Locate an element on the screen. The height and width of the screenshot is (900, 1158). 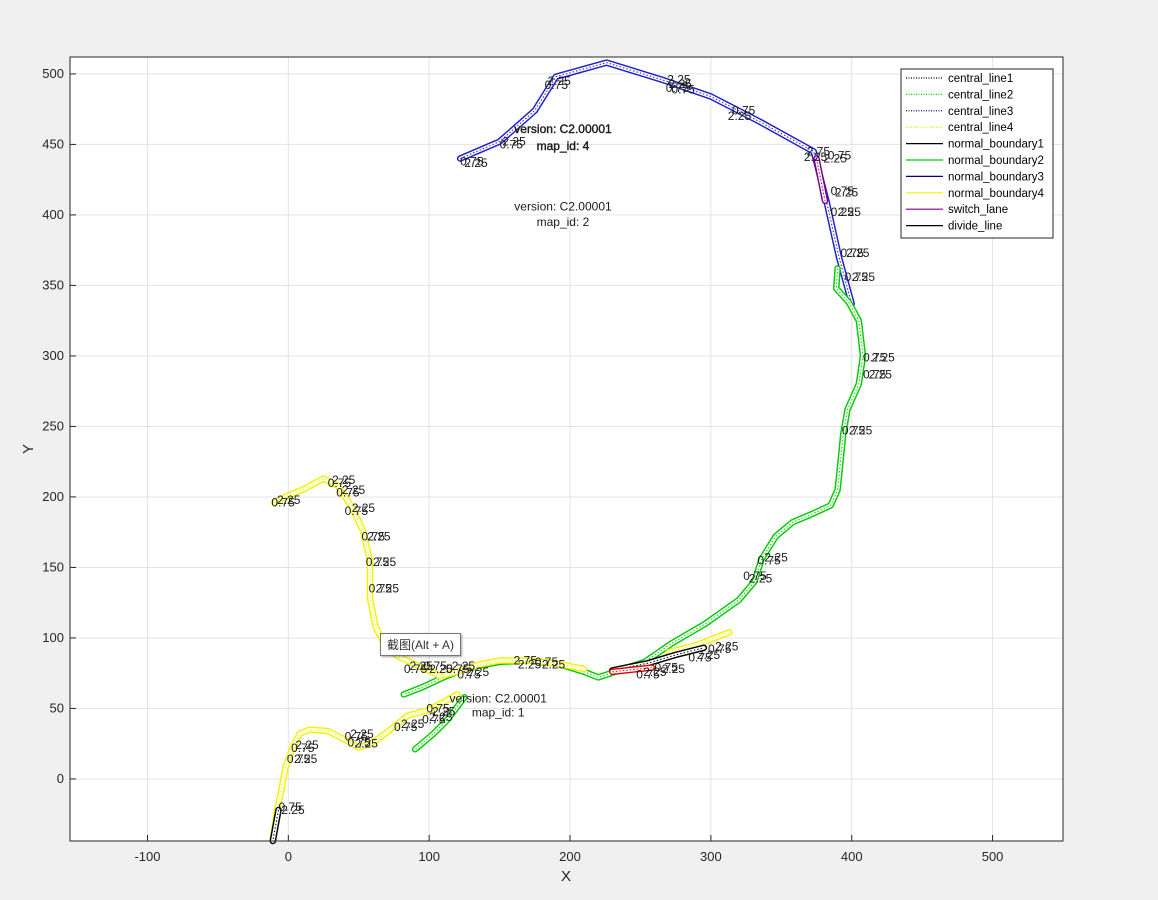
legend-entry: central_line4 is located at coordinates (960, 128).